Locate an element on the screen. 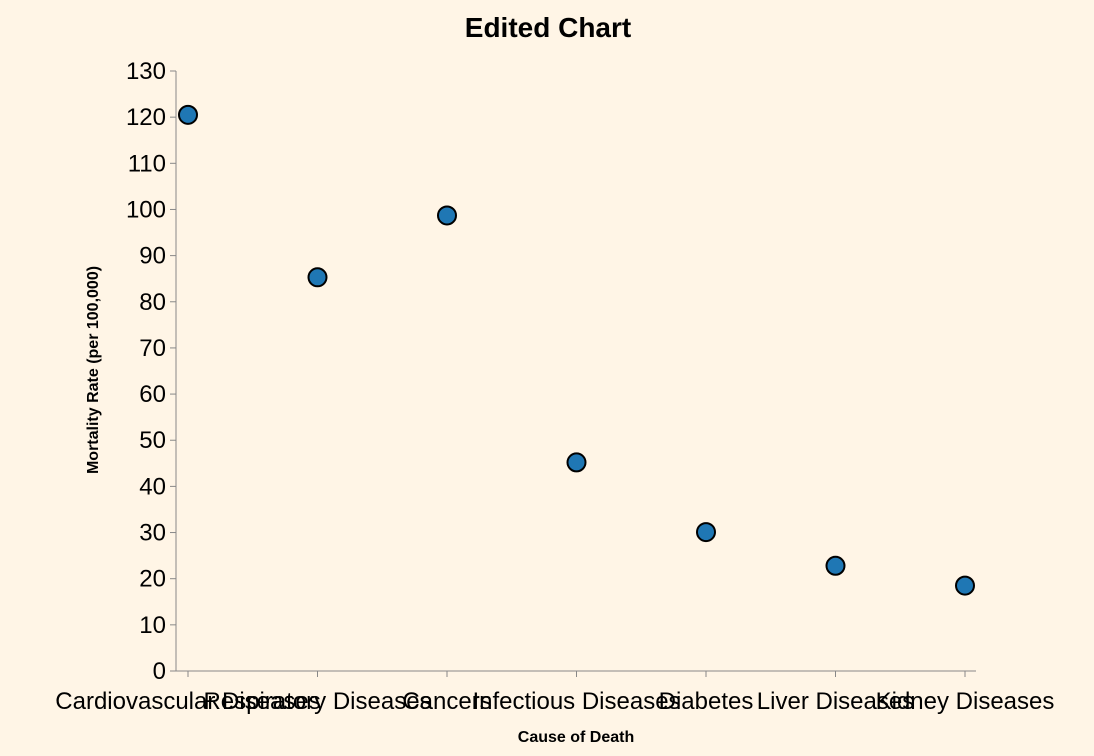 The image size is (1094, 756). y-tick-label: 130 is located at coordinates (146, 71).